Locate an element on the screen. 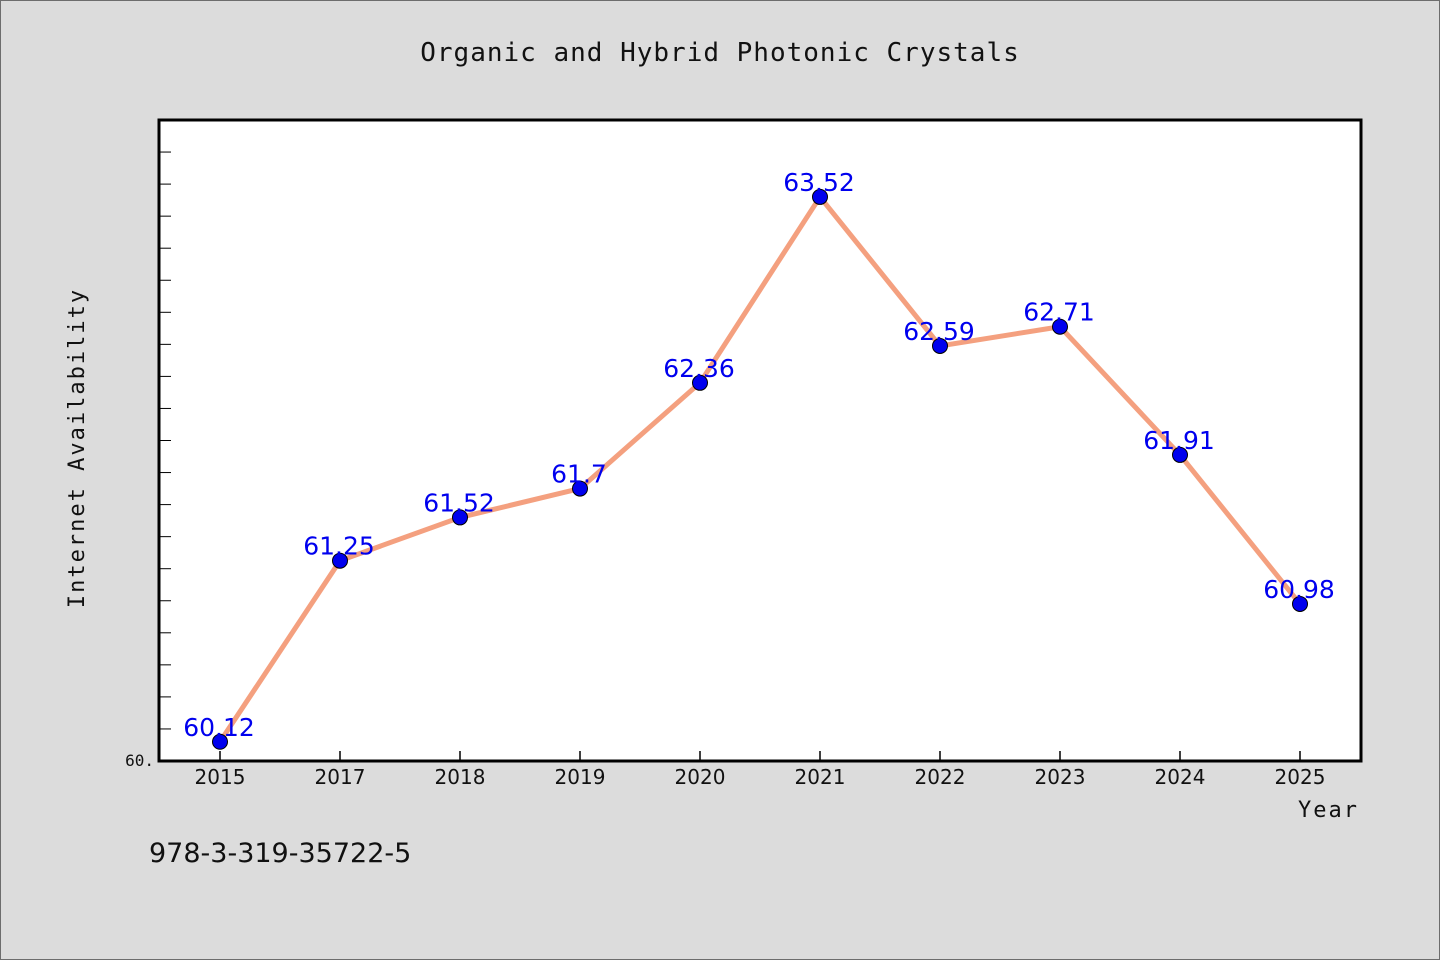  x-axis-ticks: 2015 2017 2018 2019 2020 2021 2022 2023 2024 2025 is located at coordinates (760, 770).